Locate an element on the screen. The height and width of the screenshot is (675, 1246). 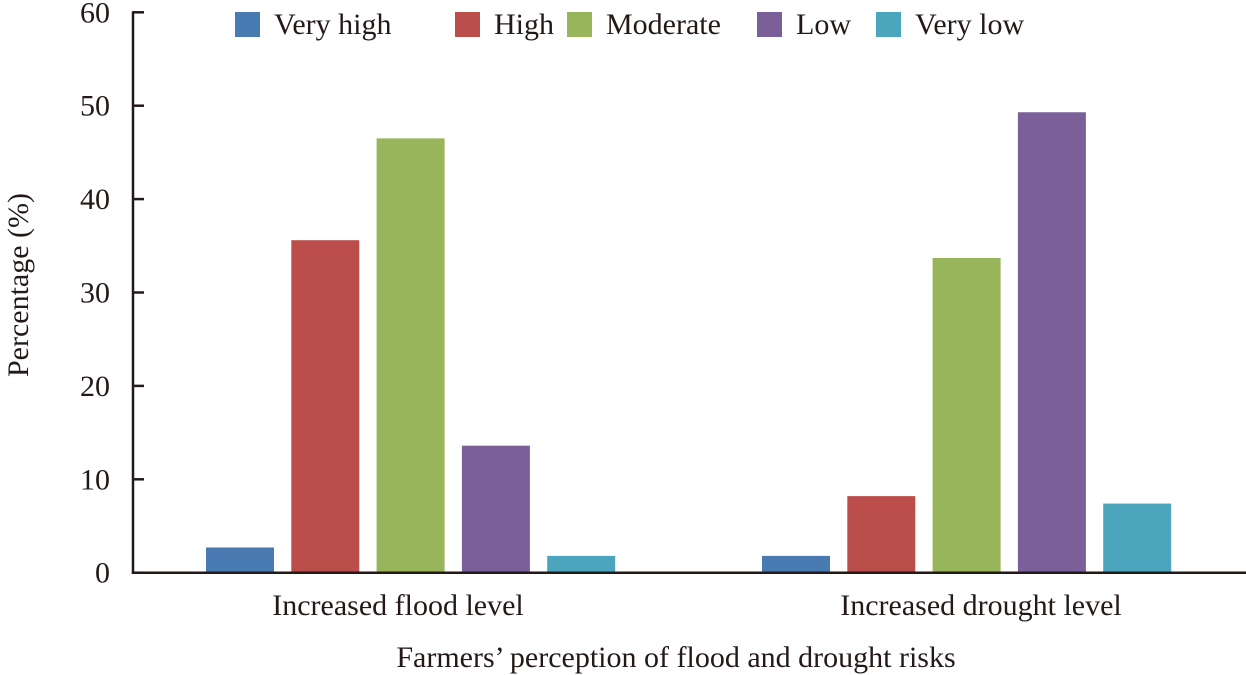
x-tick-label: Increased flood level is located at coordinates (398, 605).